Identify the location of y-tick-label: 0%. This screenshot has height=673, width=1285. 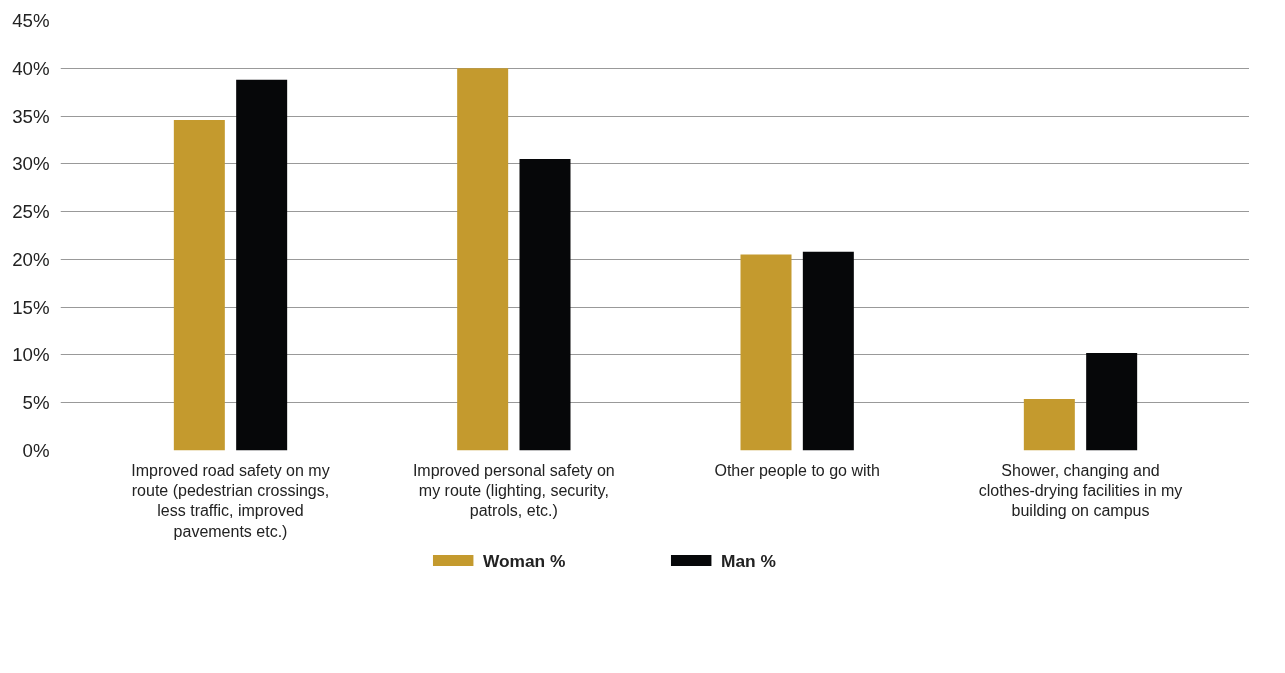
(36, 450).